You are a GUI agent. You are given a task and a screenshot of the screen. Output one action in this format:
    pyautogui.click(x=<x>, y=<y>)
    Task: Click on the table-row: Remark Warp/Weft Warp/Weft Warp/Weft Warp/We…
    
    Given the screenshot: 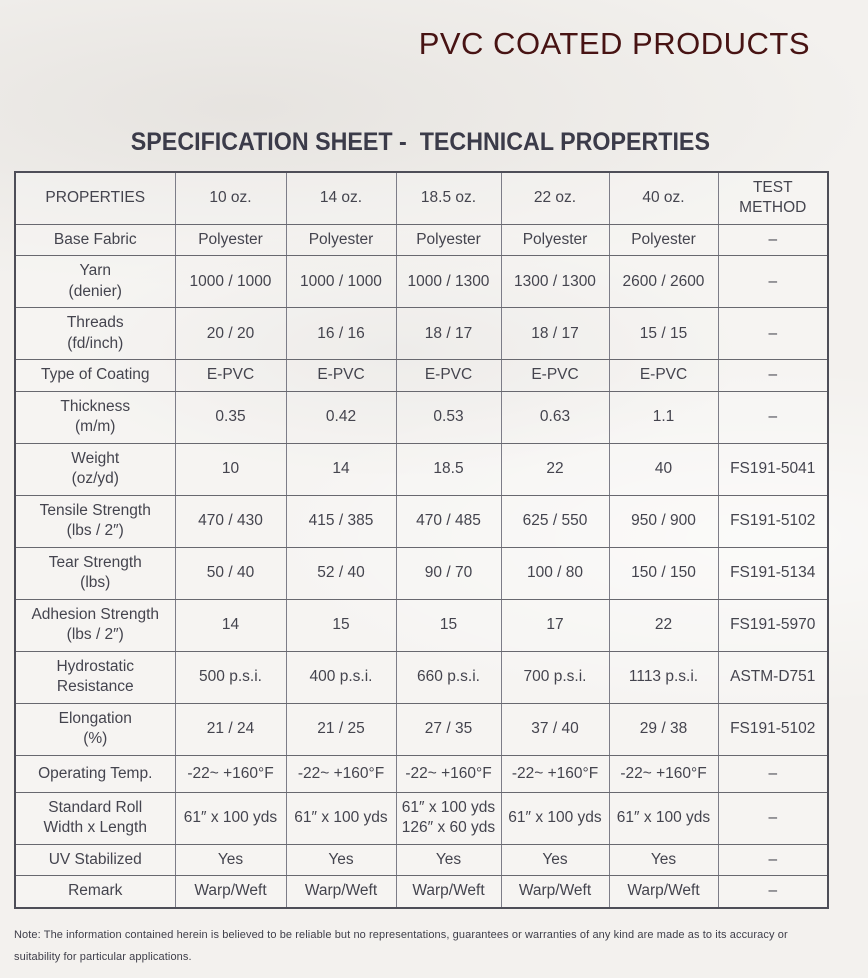 What is the action you would take?
    pyautogui.click(x=421, y=892)
    